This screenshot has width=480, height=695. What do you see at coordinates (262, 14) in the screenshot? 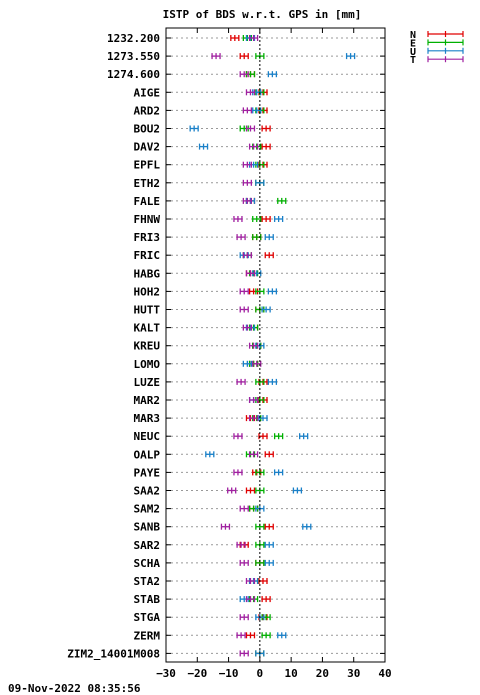
I see `chart-title: ISTP of BDS w.r.t. GPS in [mm]` at bounding box center [262, 14].